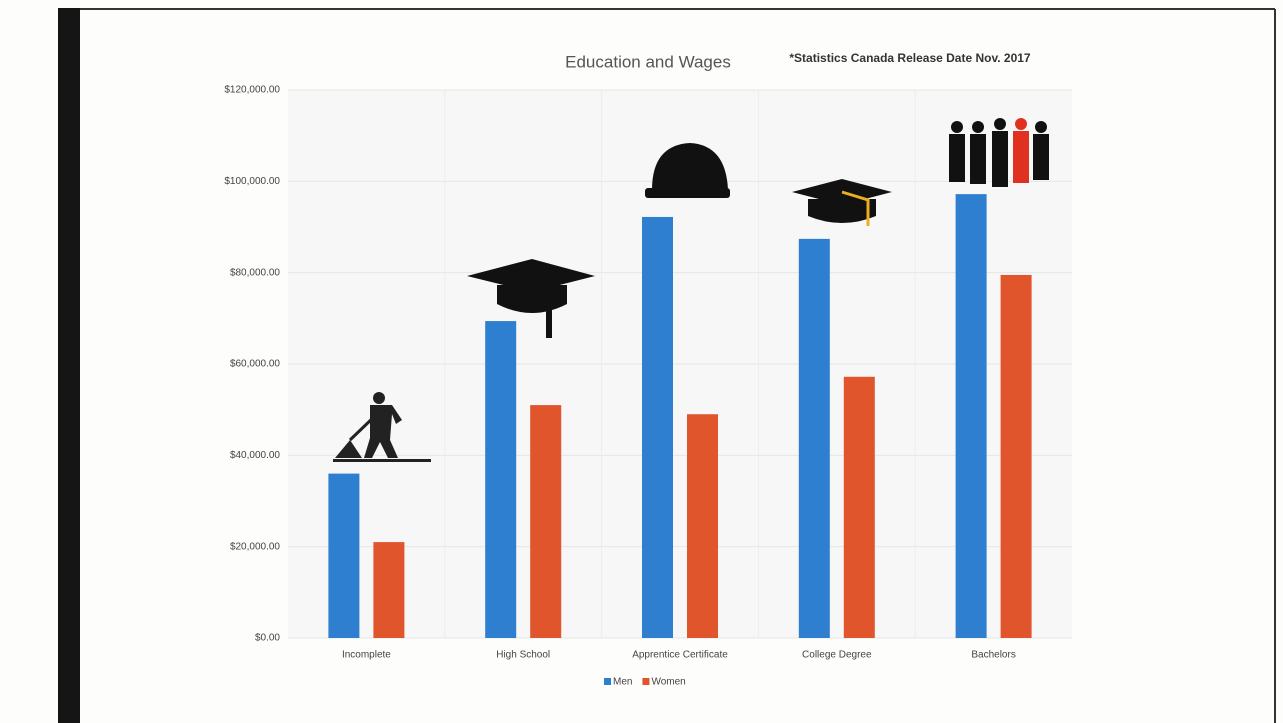  Describe the element at coordinates (267, 638) in the screenshot. I see `y-tick-label: $0.00` at that location.